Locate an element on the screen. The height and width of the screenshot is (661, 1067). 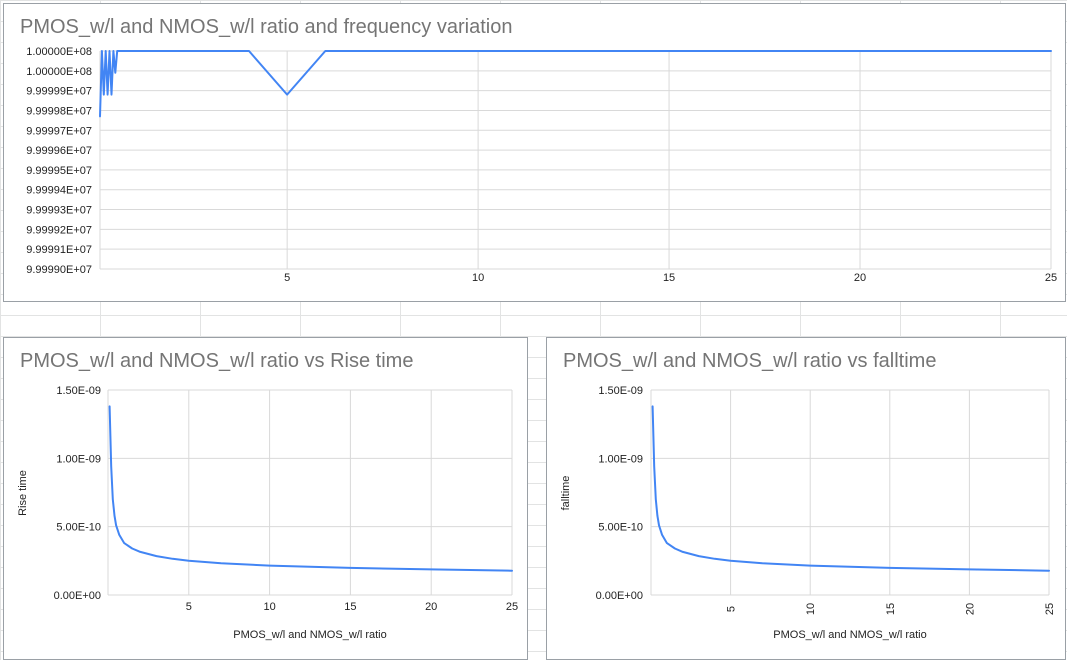
chart-title: PMOS_w/l and NMOS_w/l ratio vs Rise time is located at coordinates (217, 361).